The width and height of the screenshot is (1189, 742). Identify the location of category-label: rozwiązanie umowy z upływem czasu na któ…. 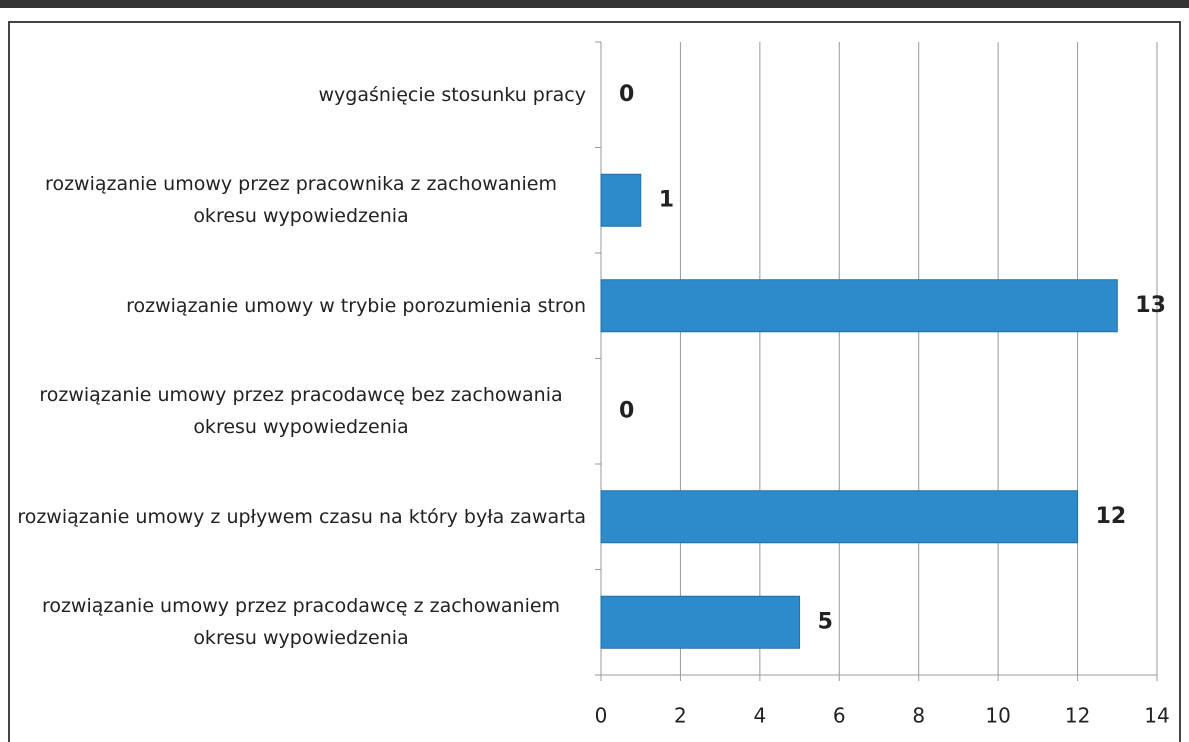
(301, 517).